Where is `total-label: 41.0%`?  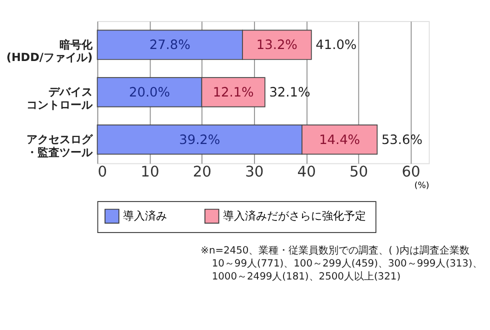 total-label: 41.0% is located at coordinates (336, 46).